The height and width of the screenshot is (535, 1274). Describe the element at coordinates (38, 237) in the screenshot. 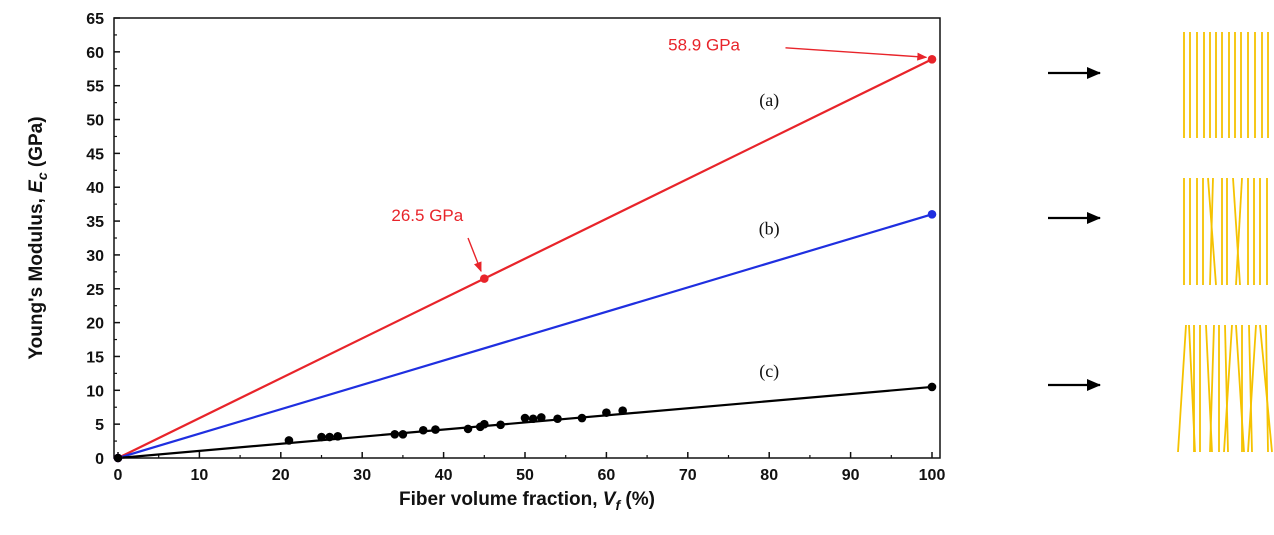

I see `y-axis-title: Young's Modulus, Ec (GPa)` at that location.